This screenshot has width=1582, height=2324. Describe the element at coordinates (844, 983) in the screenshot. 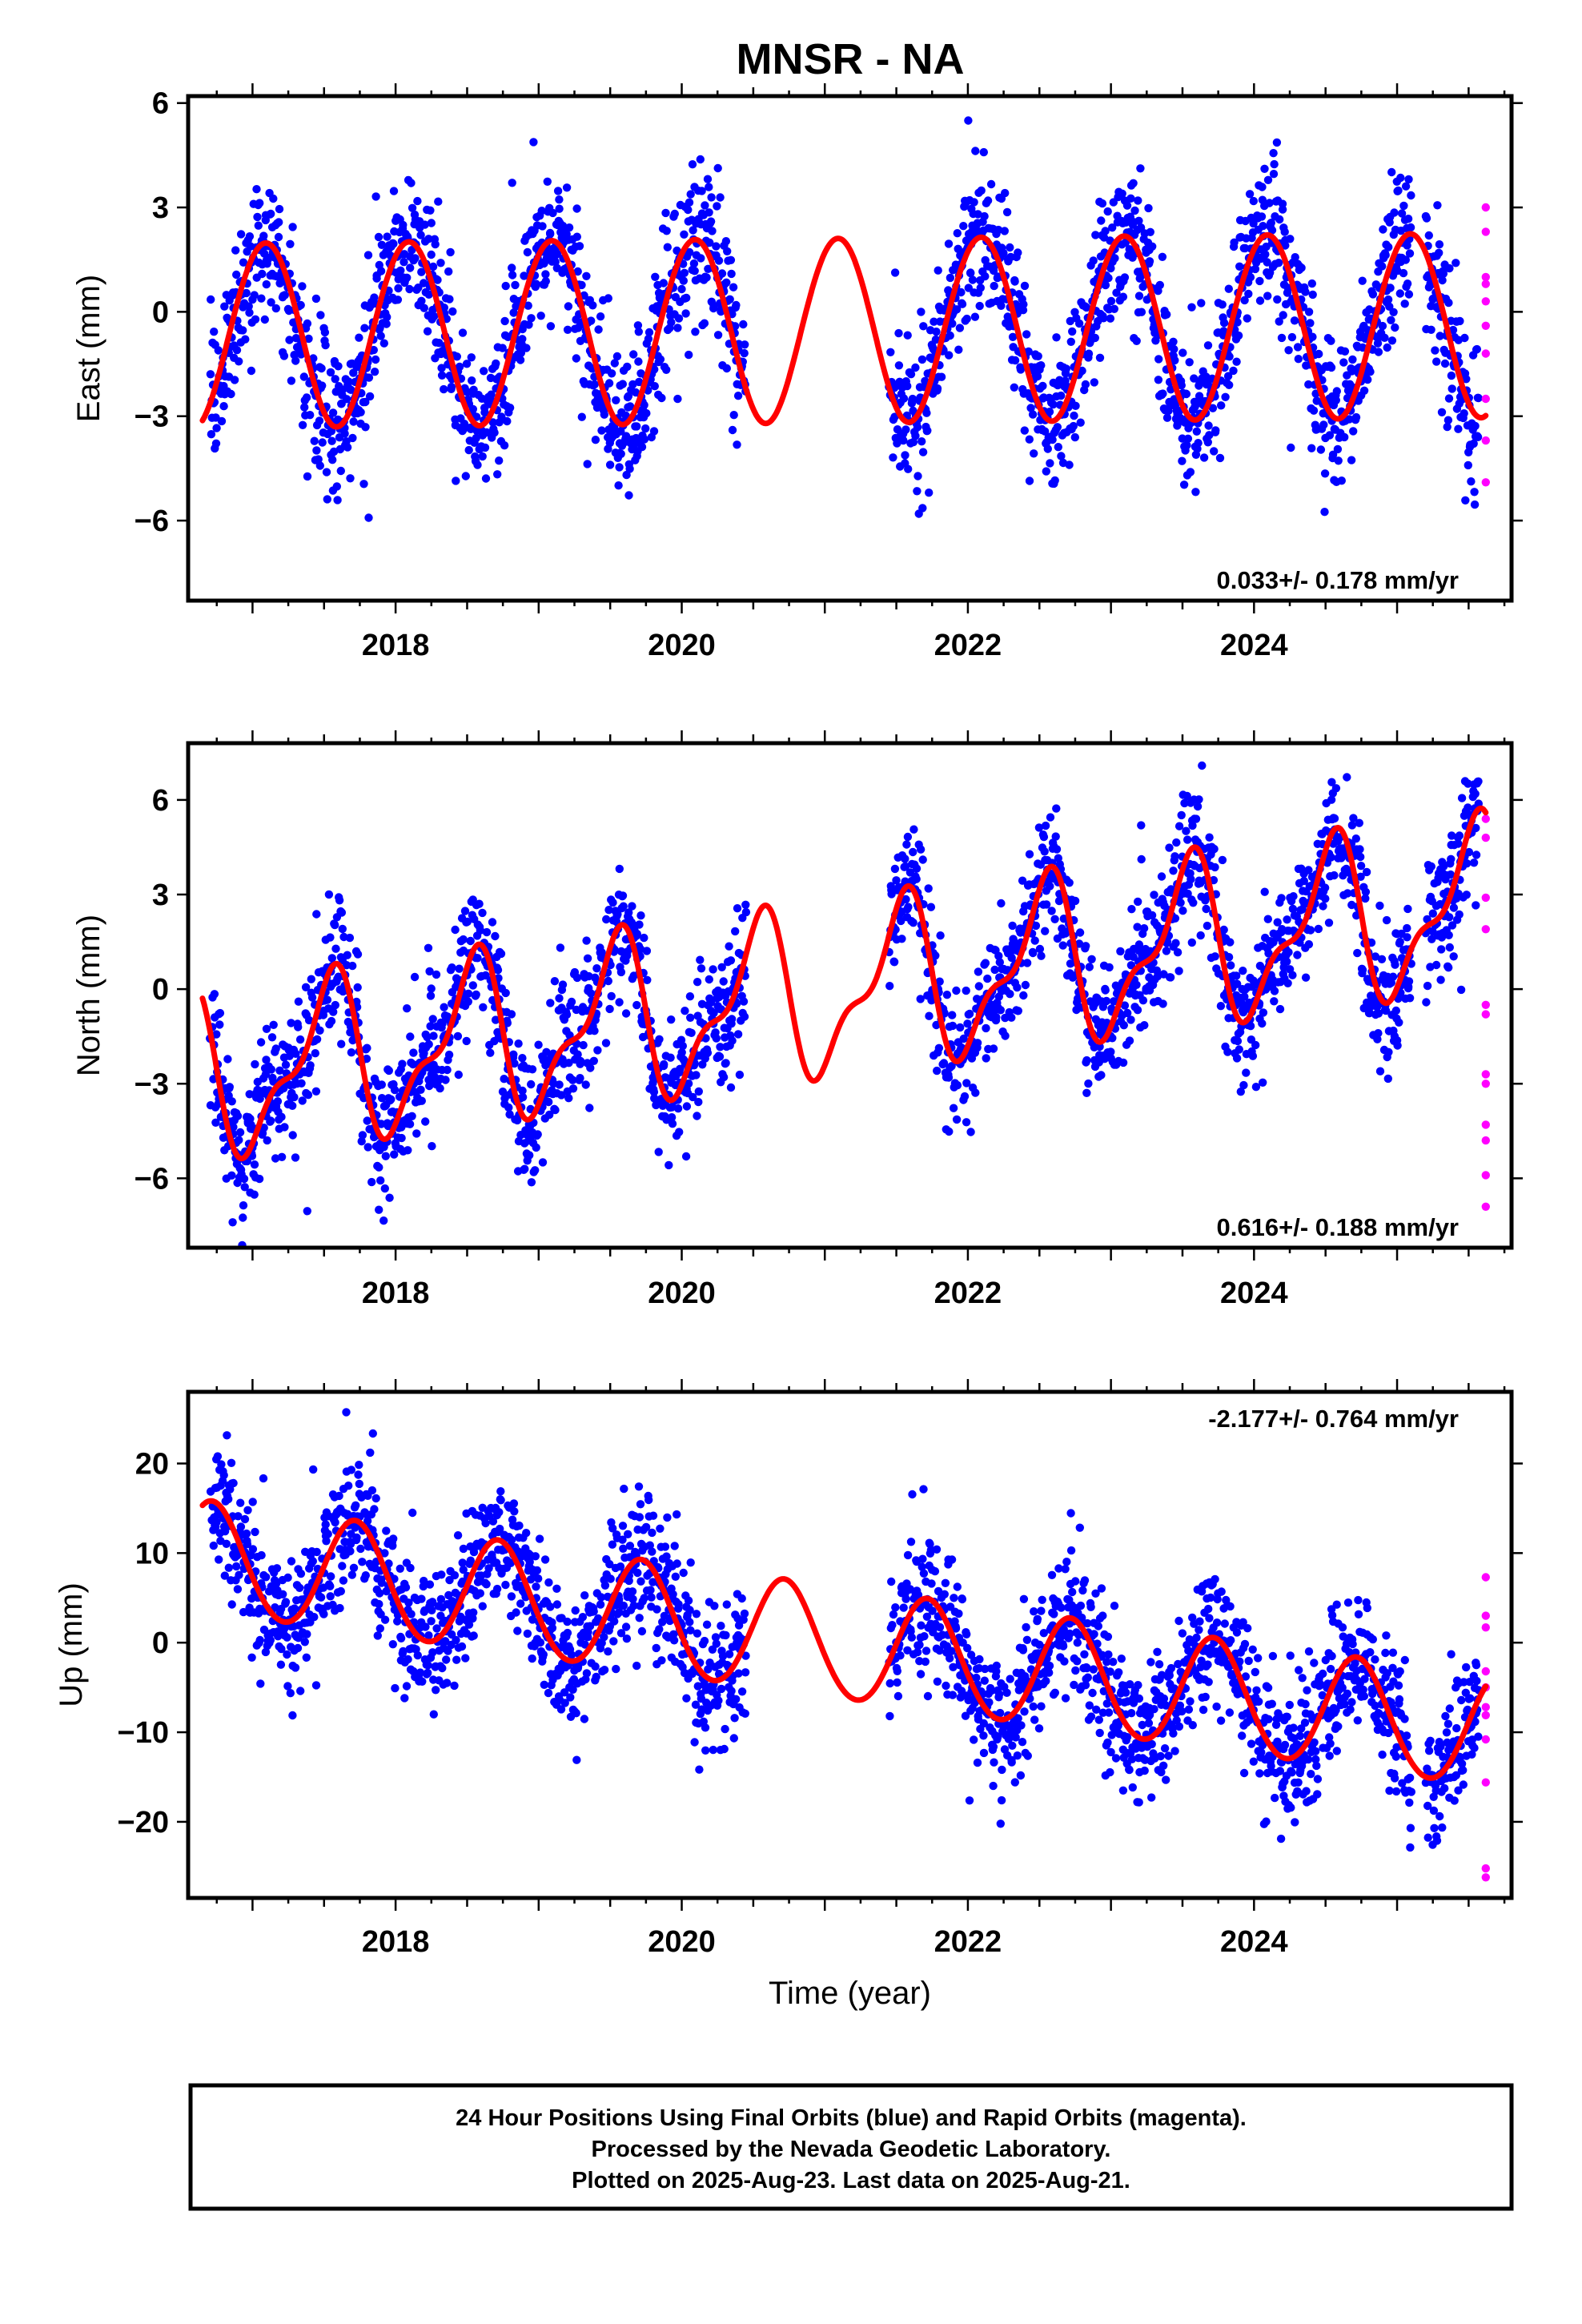

I see `fit-curve` at that location.